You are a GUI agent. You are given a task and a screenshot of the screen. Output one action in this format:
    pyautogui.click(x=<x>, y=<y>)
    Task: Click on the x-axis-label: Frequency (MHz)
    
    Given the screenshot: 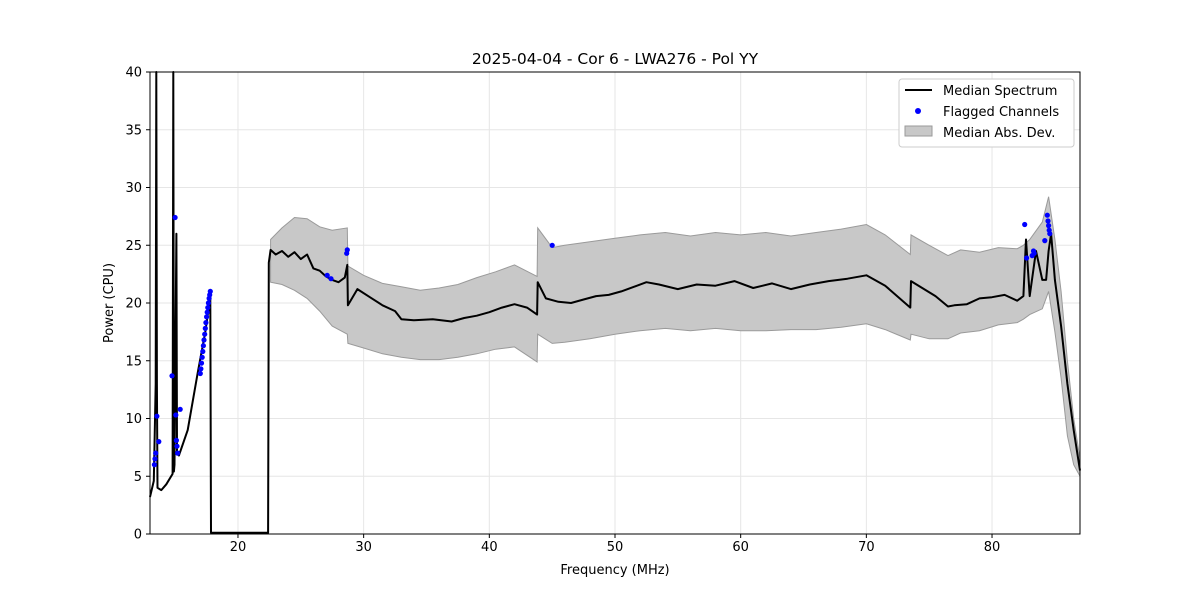 What is the action you would take?
    pyautogui.click(x=614, y=570)
    